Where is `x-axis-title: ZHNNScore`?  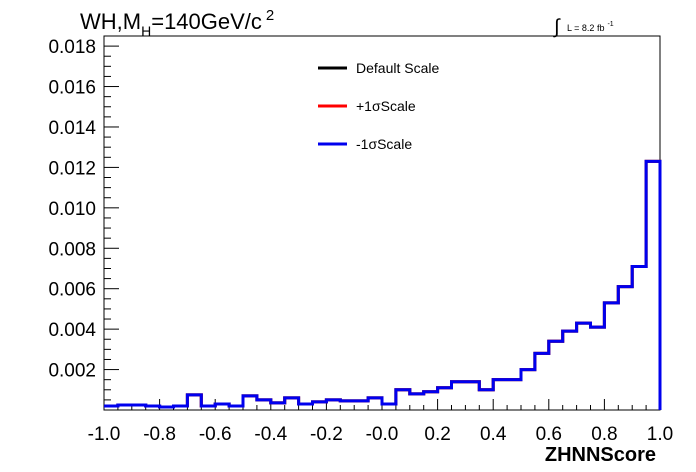 x-axis-title: ZHNNScore is located at coordinates (600, 455).